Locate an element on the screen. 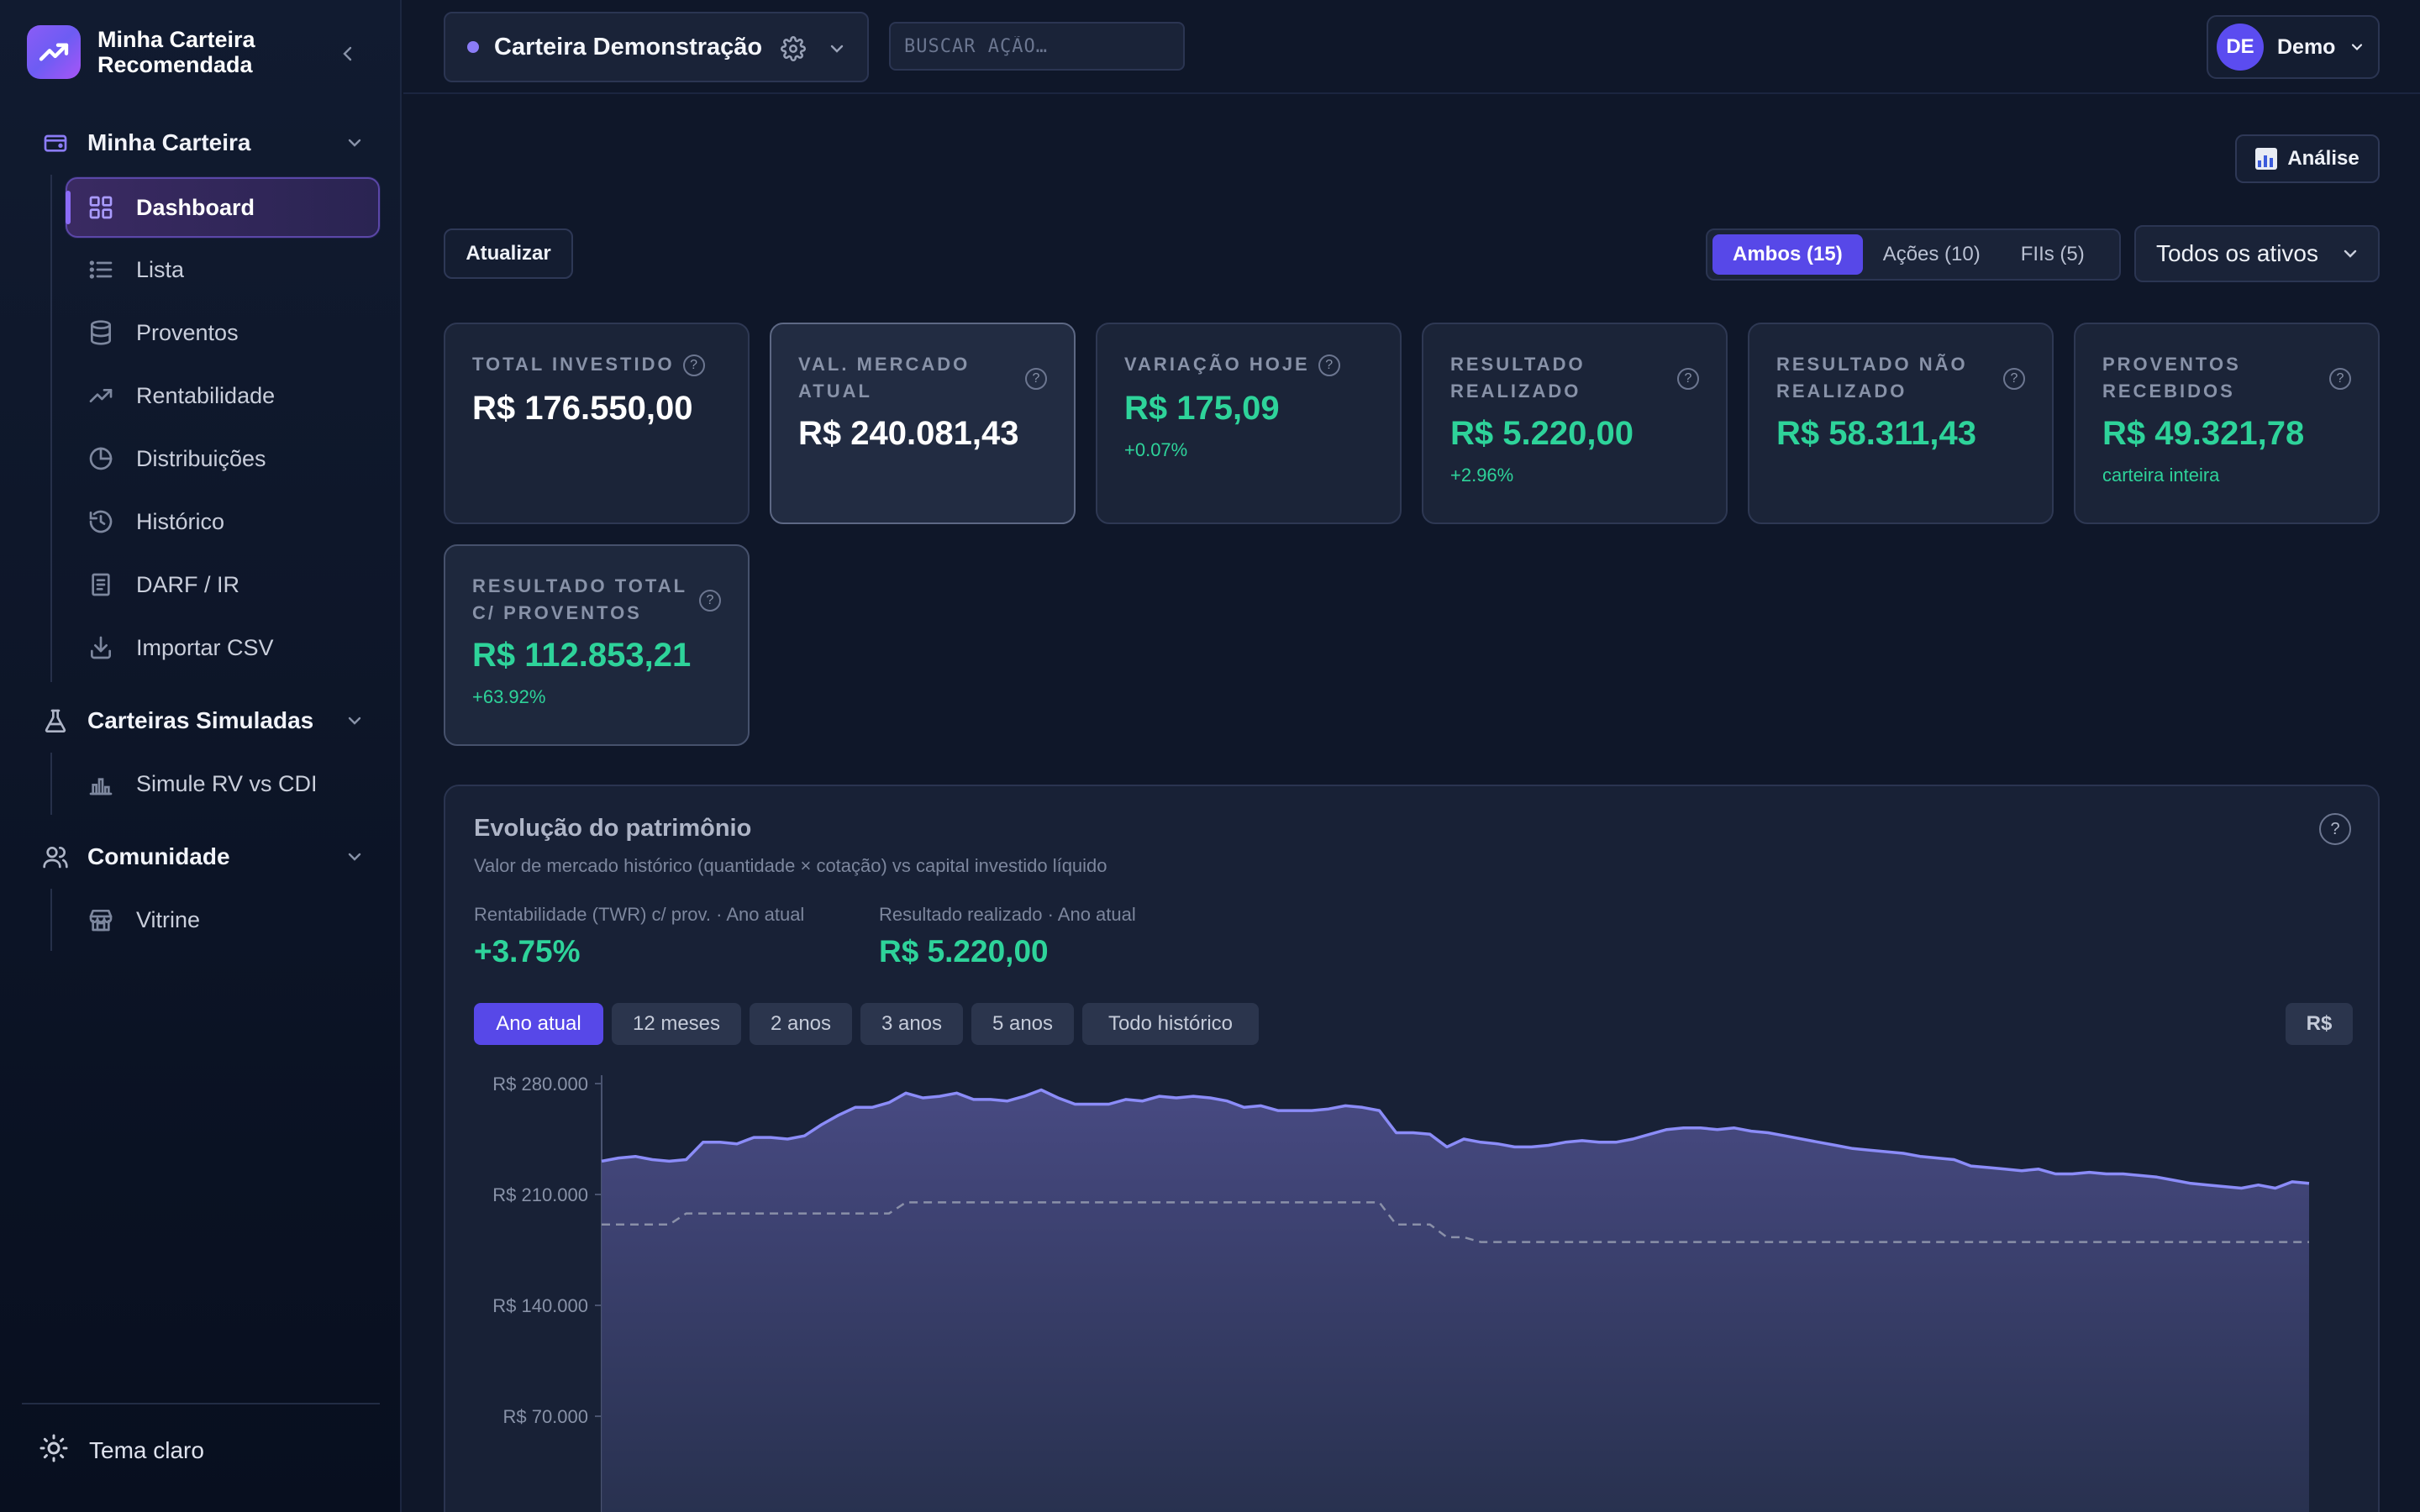 This screenshot has height=1512, width=2420. kpi-value: R$ 5.220,00 is located at coordinates (1542, 433).